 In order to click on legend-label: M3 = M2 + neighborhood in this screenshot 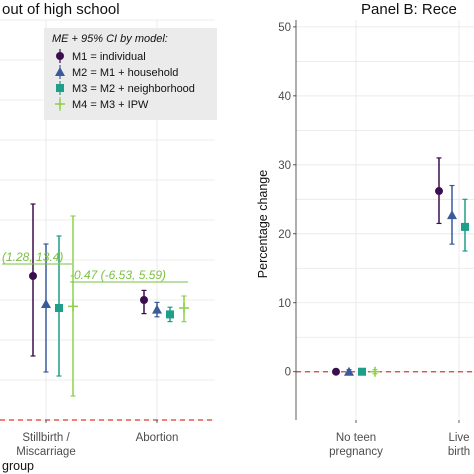, I will do `click(133, 89)`.